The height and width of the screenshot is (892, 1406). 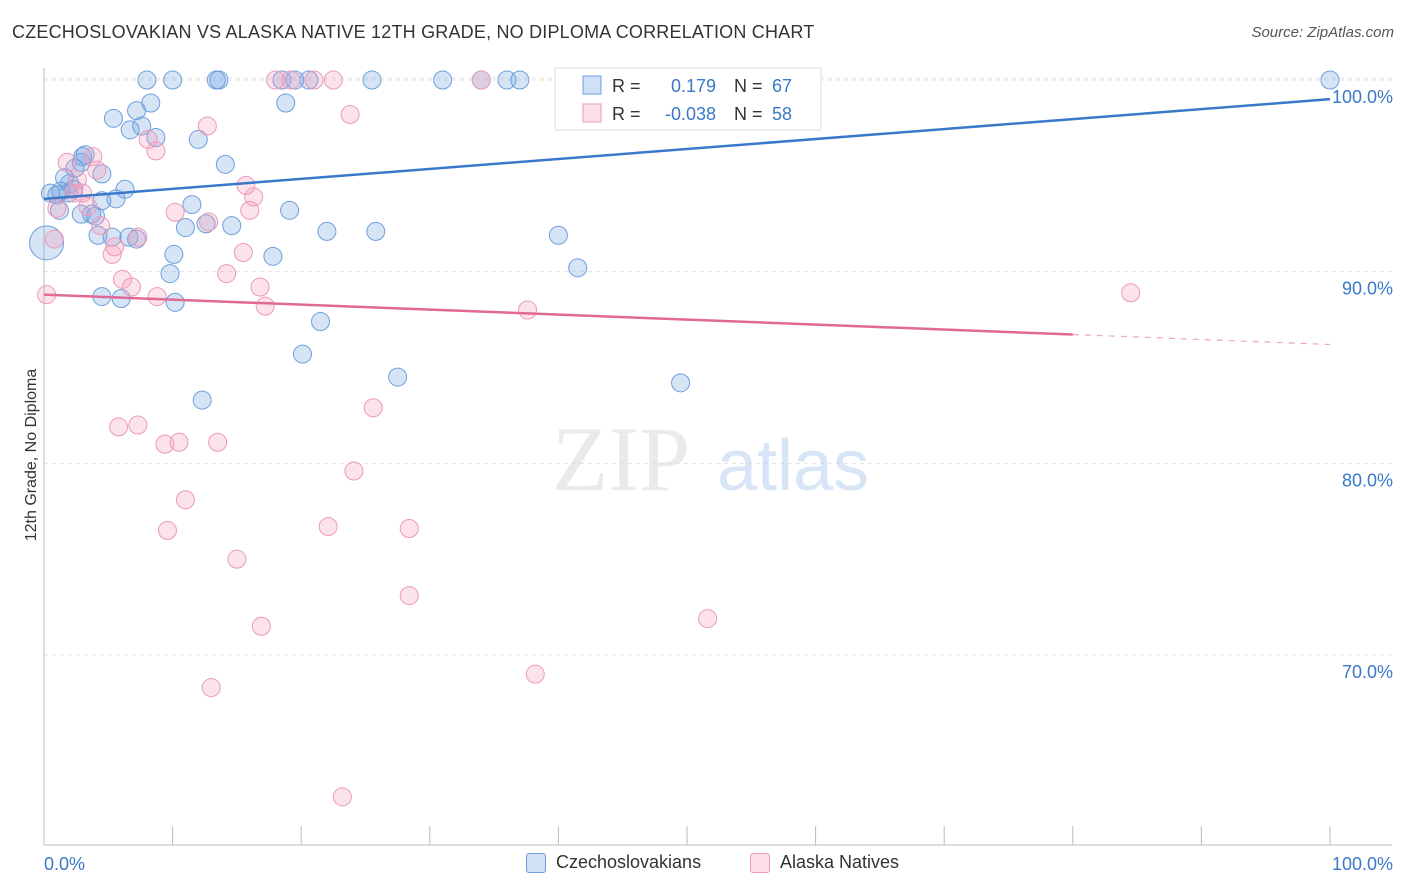 I want to click on legend-item-czechoslovakians: Czechoslovakians, so click(x=613, y=862).